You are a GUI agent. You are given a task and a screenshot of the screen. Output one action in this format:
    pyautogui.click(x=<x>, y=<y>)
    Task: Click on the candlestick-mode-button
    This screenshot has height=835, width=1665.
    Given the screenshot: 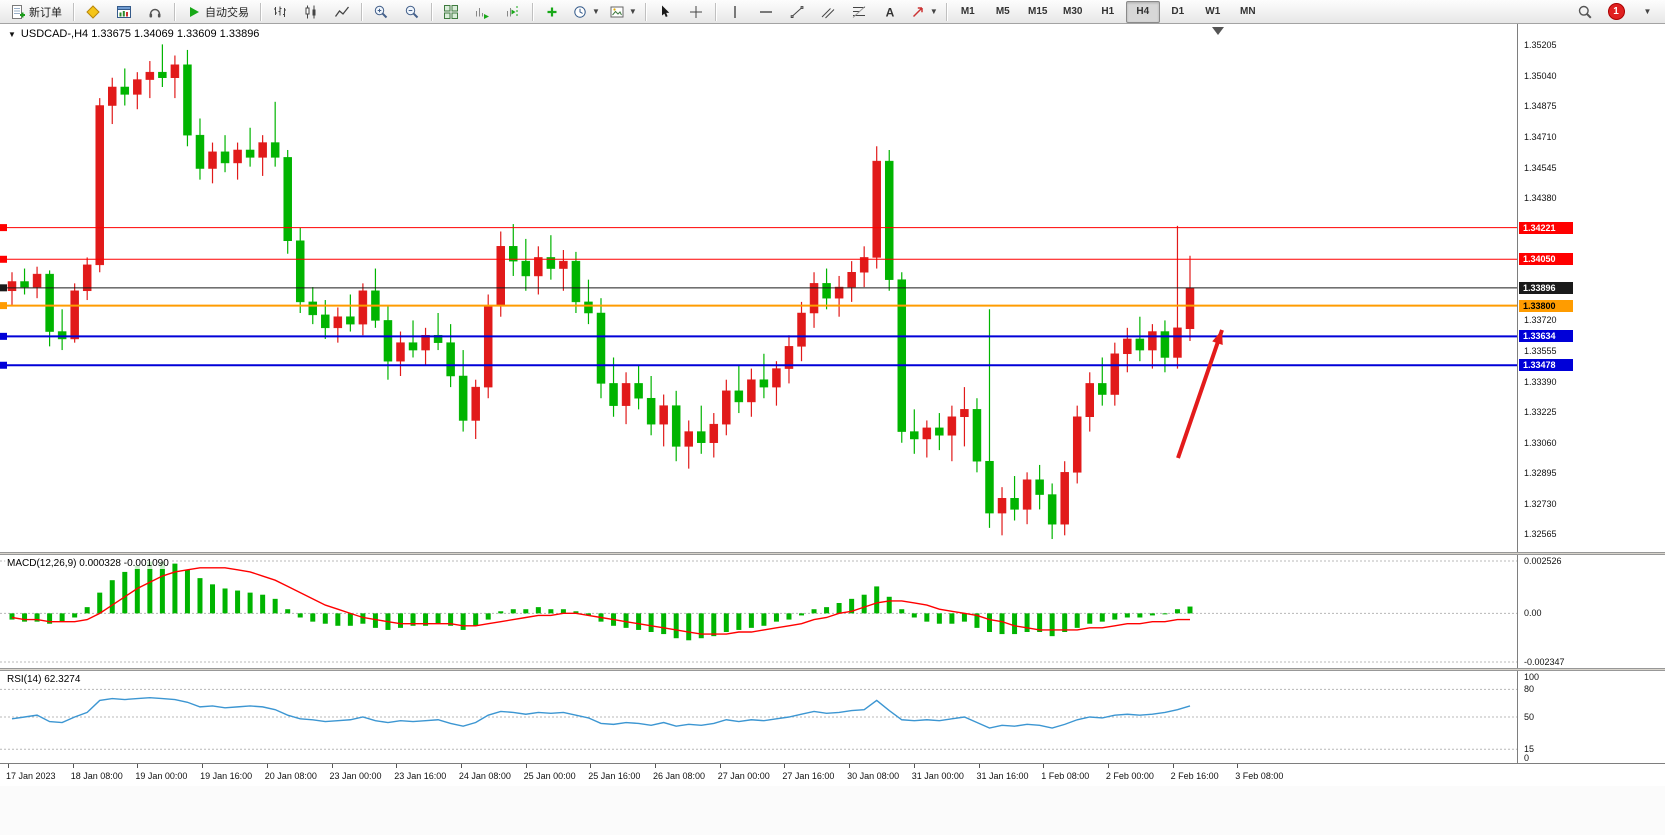 What is the action you would take?
    pyautogui.click(x=311, y=12)
    